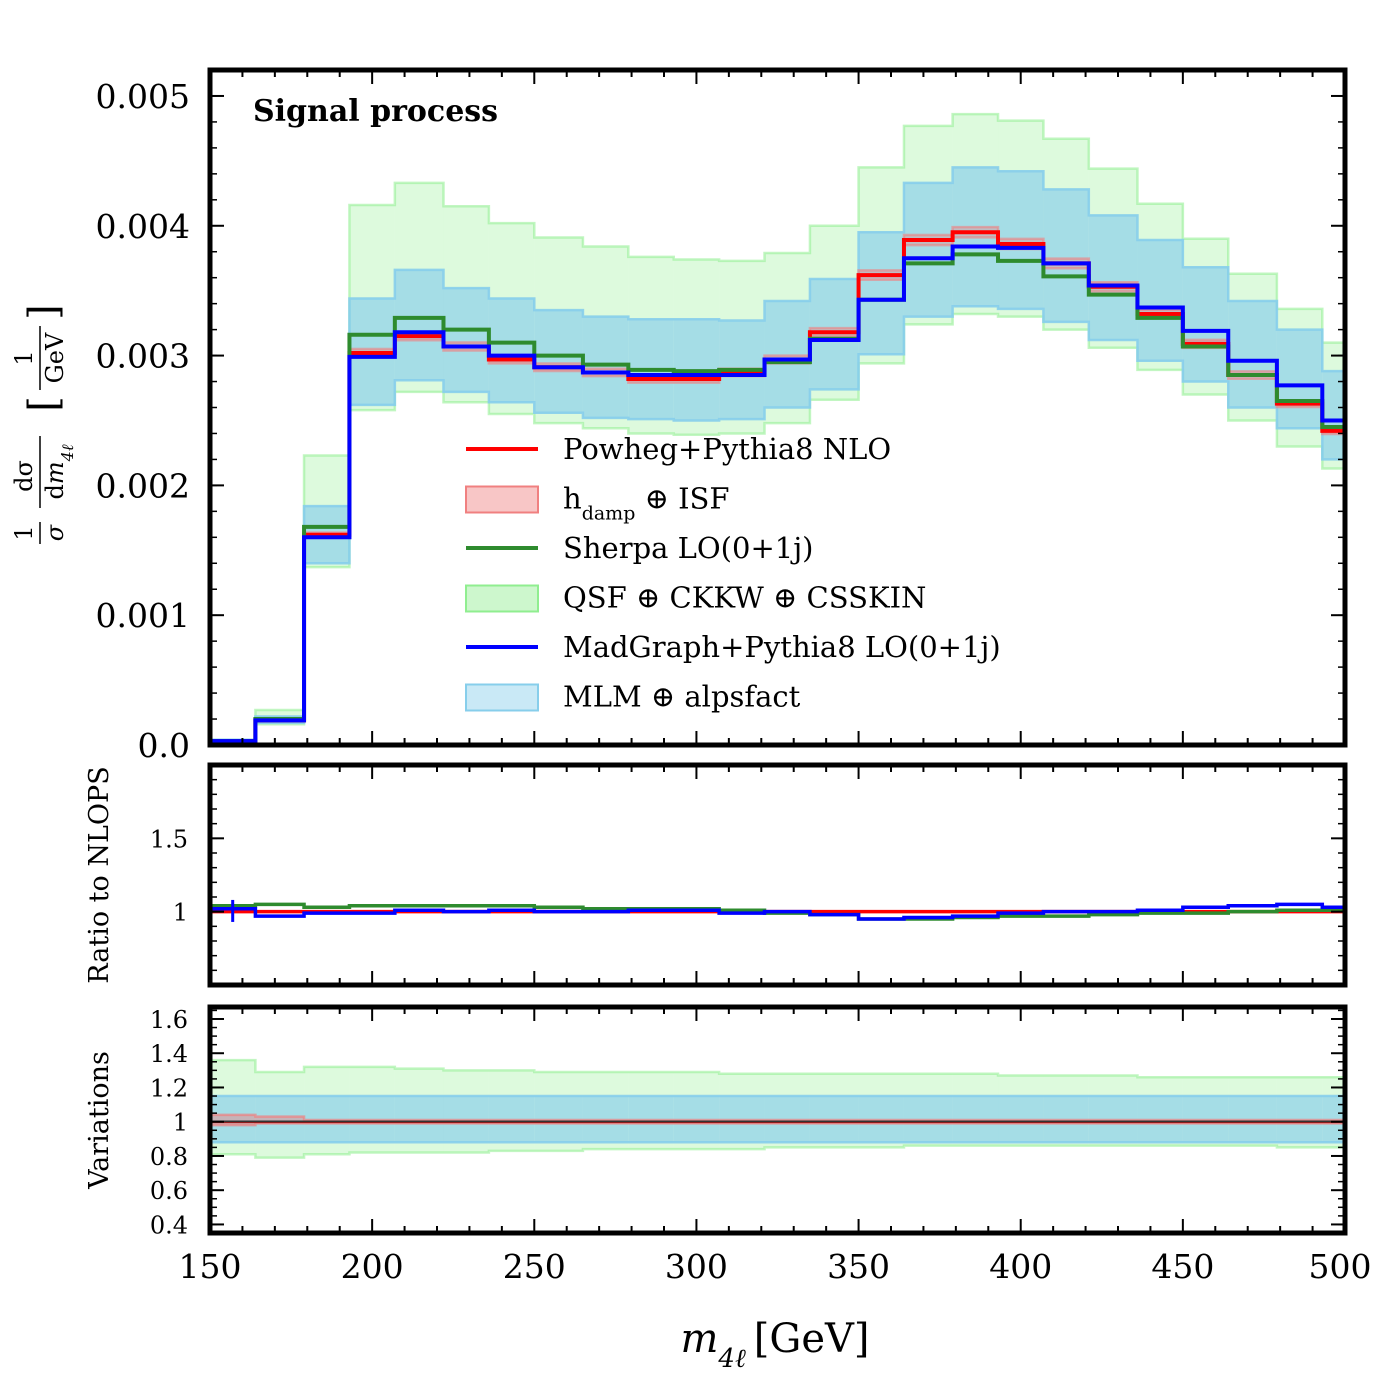  What do you see at coordinates (375, 111) in the screenshot?
I see `signal-process-annotation: Signal process` at bounding box center [375, 111].